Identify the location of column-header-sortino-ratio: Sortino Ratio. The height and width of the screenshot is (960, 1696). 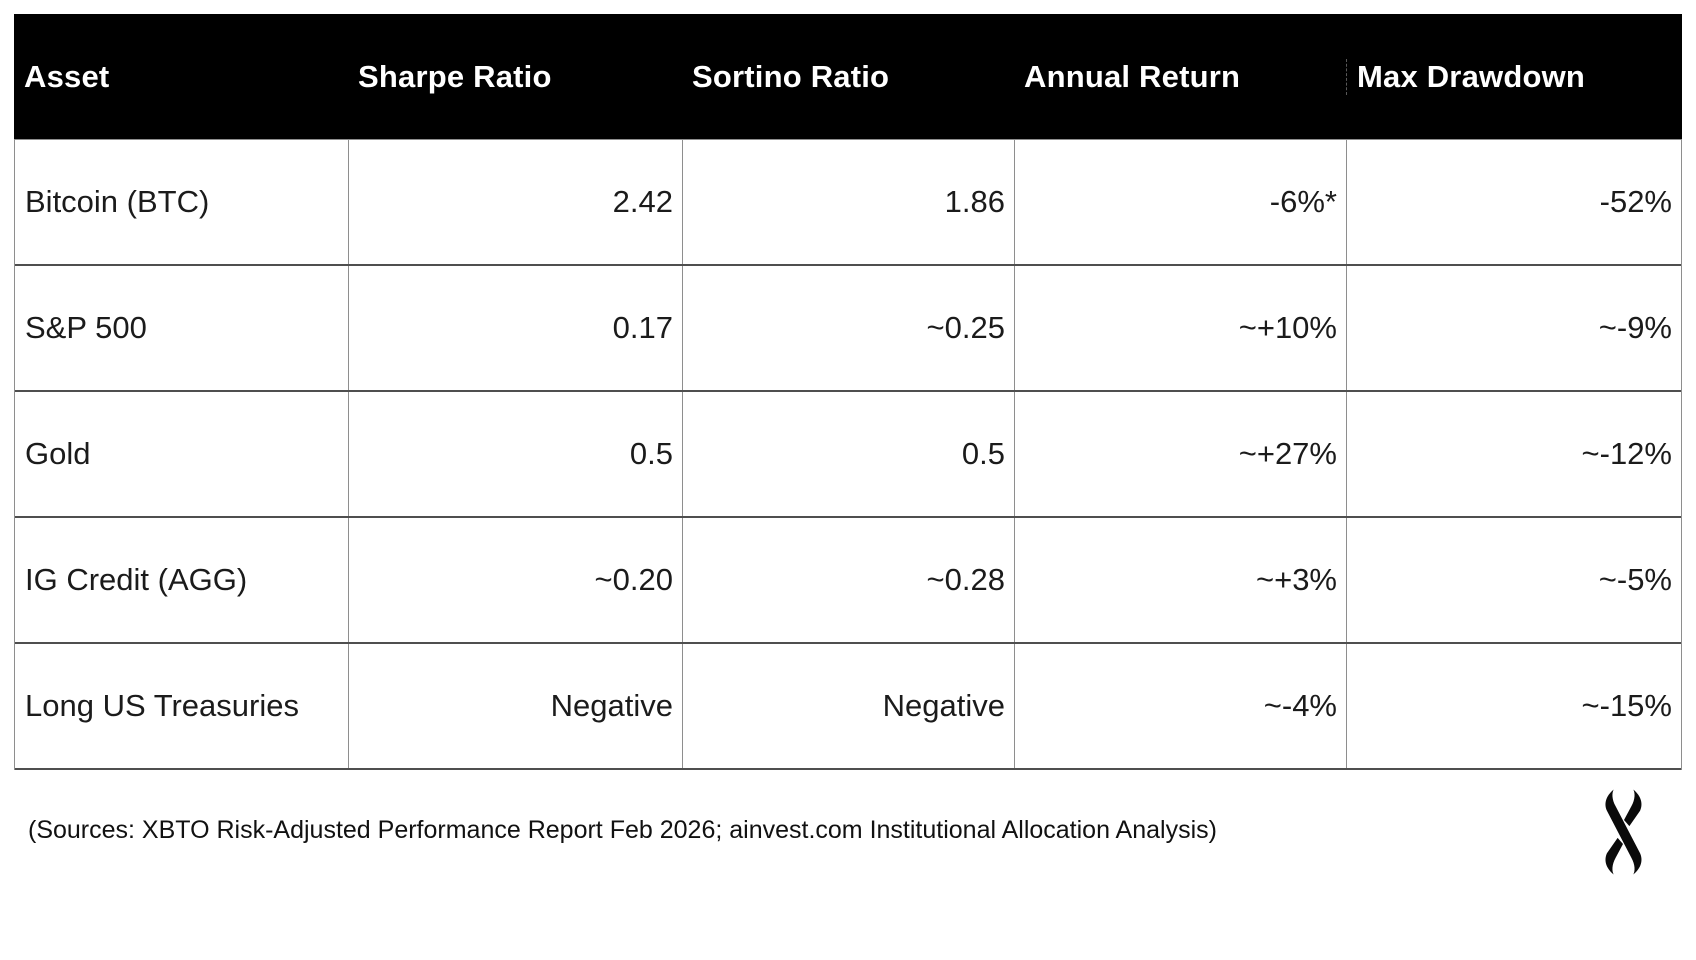
(791, 76).